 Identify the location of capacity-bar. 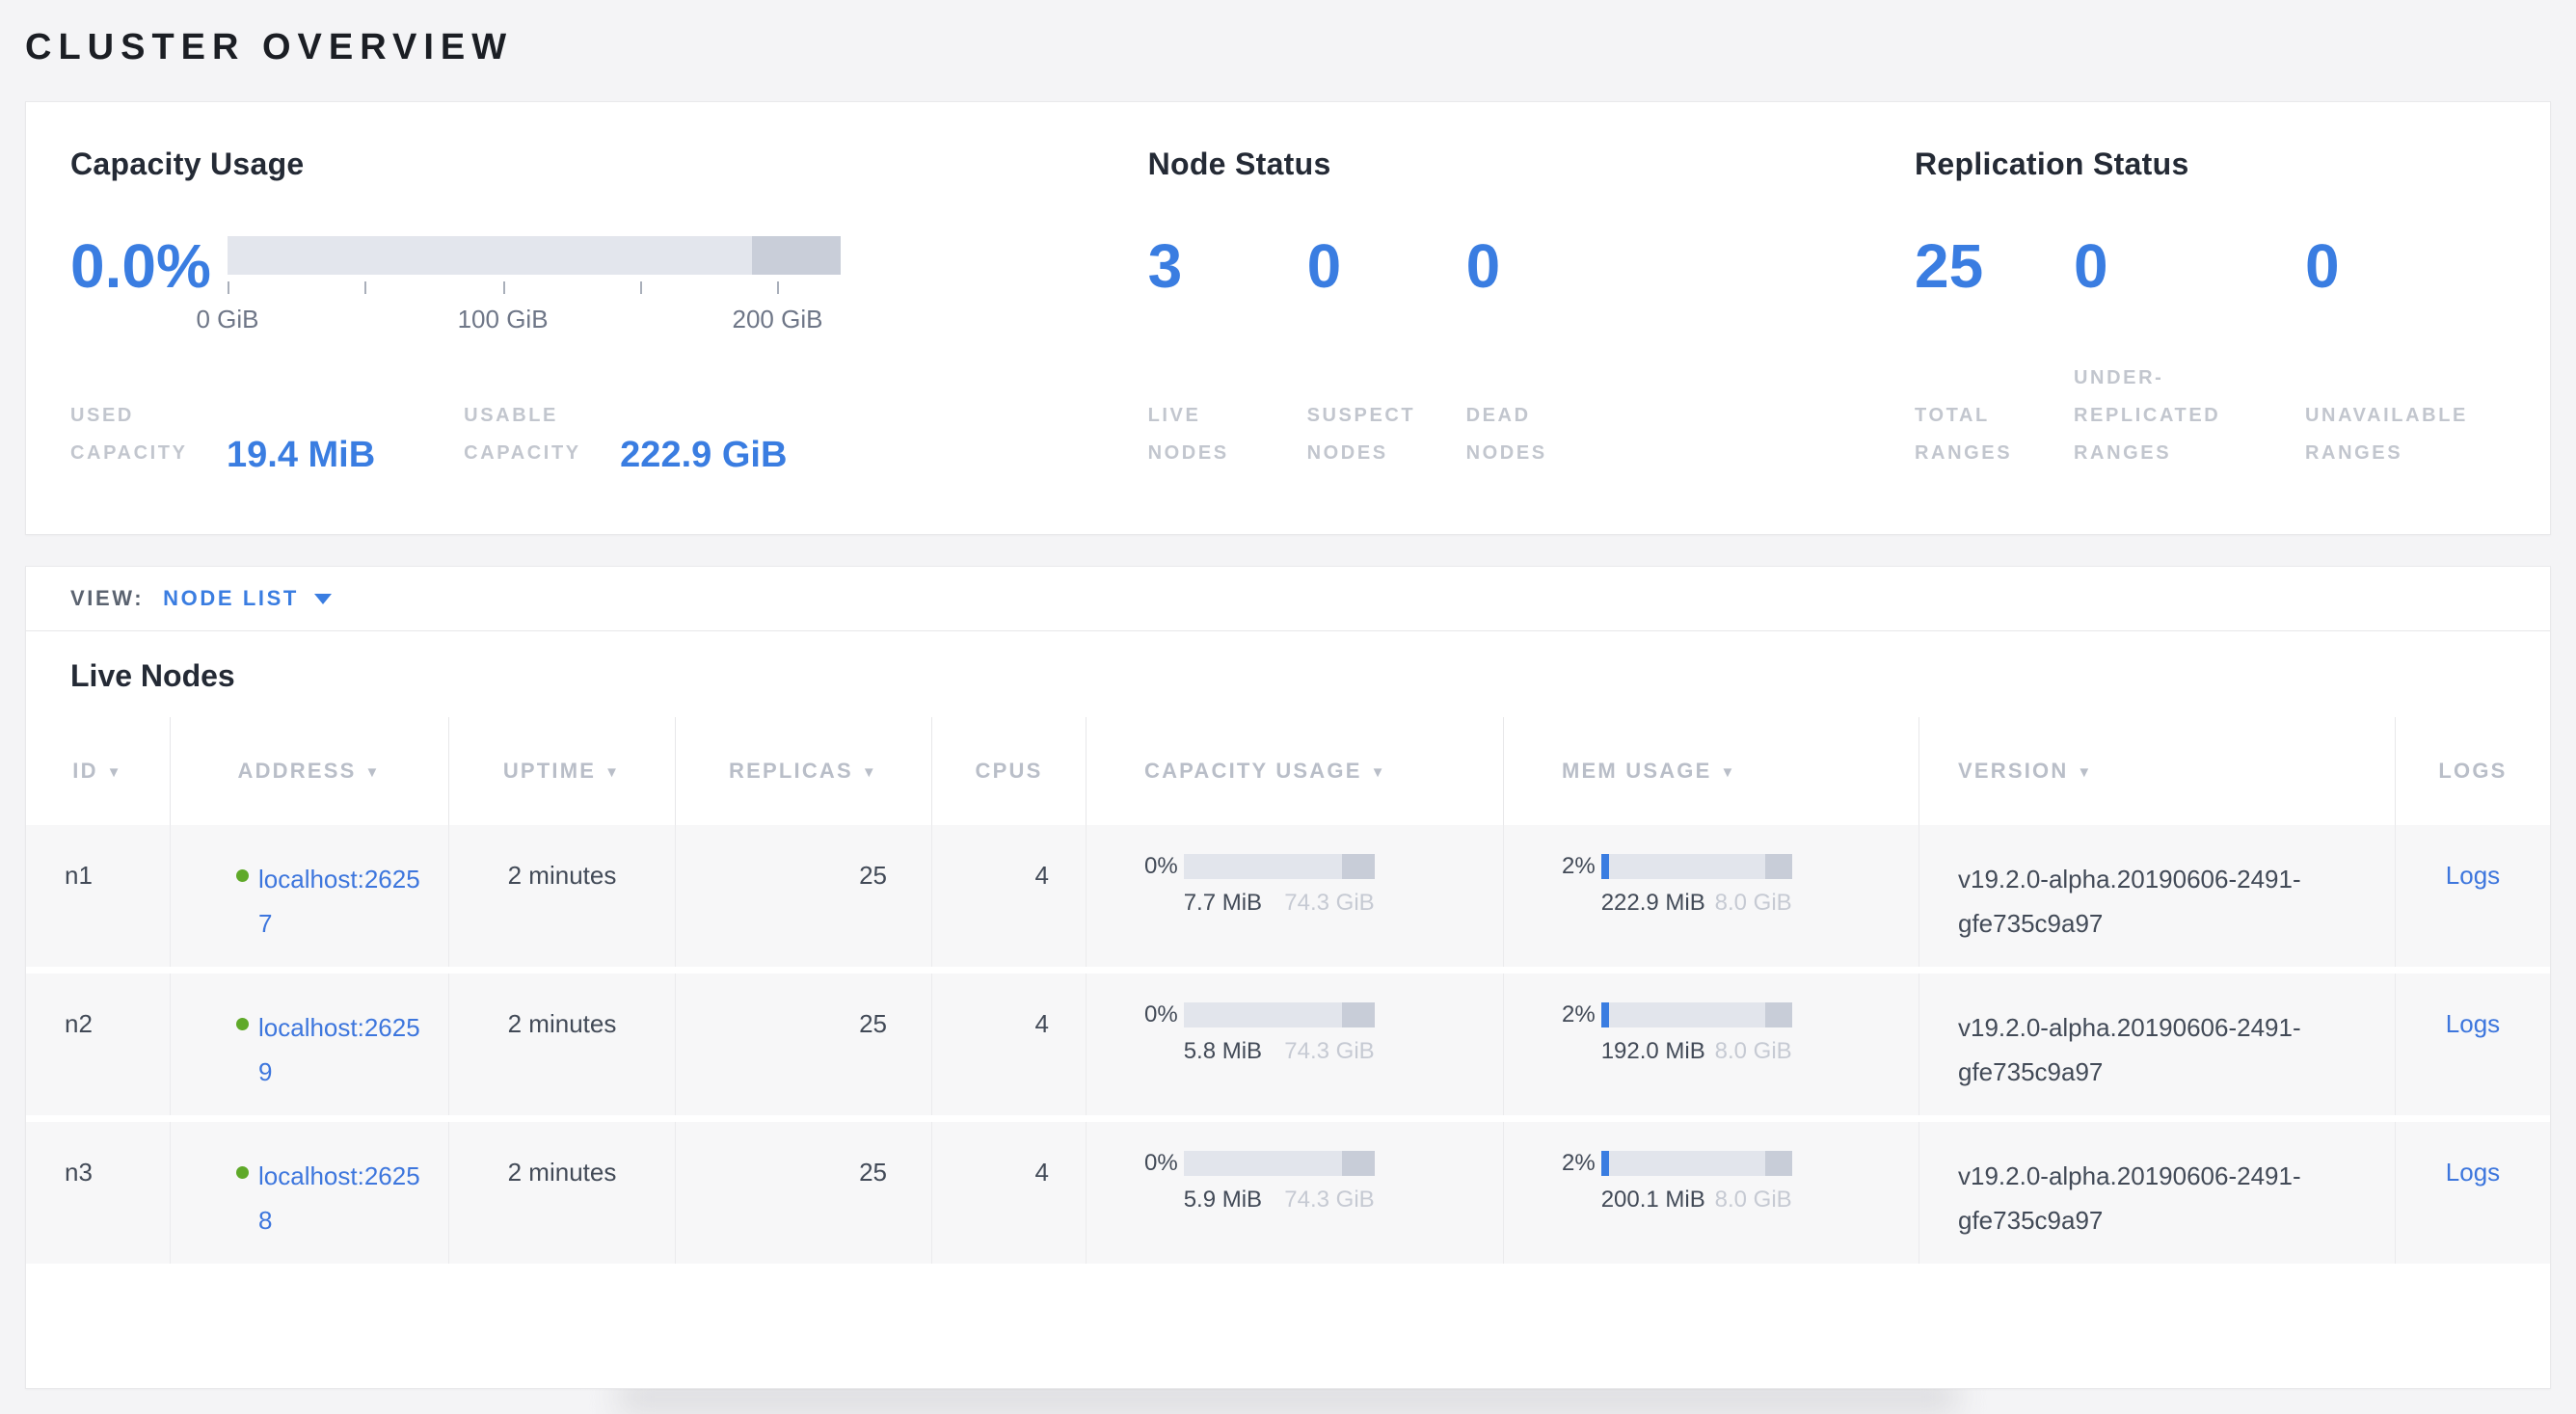
(535, 255).